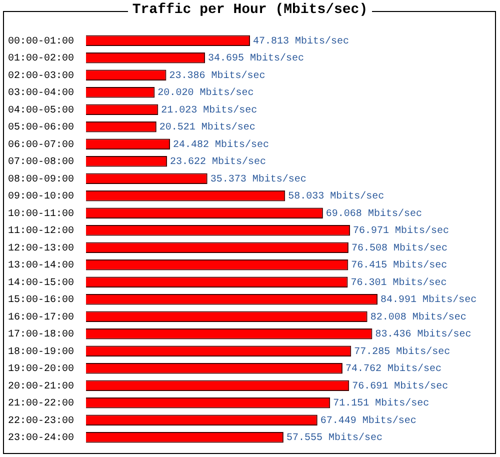 This screenshot has width=500, height=457. I want to click on y-tick-label: 04:00-05:00, so click(41, 110).